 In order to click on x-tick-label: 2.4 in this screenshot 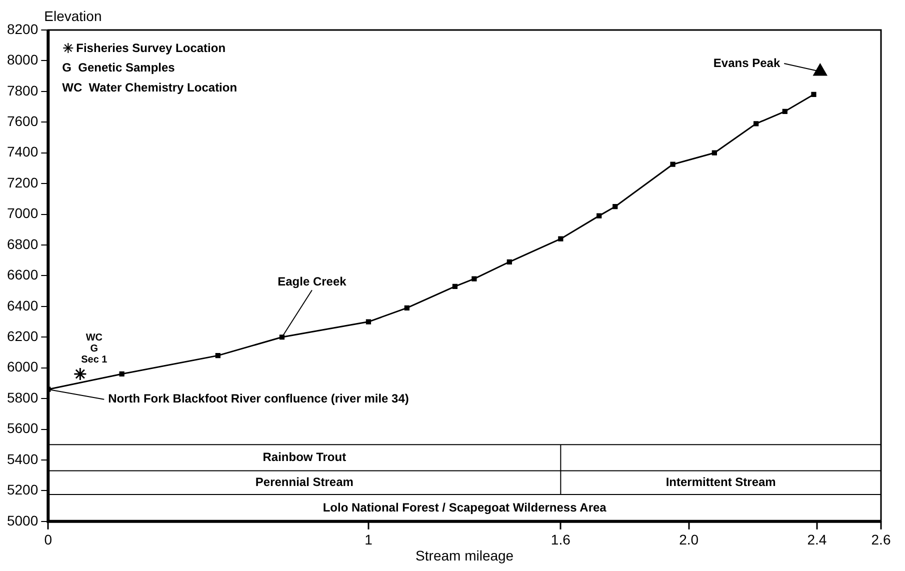, I will do `click(817, 540)`.